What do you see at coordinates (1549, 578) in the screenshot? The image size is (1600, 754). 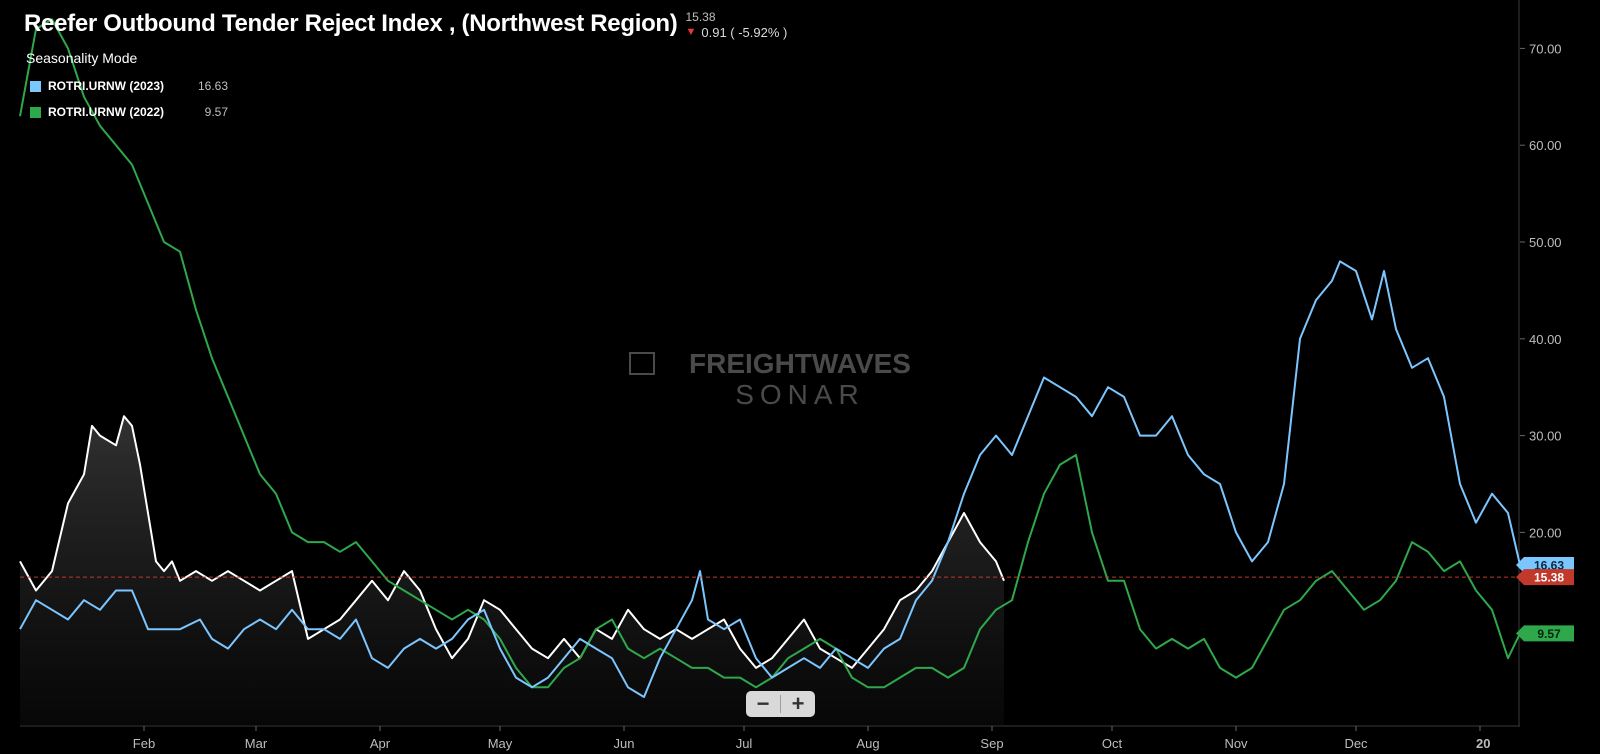 I see `reference-tag-label: 15.38` at bounding box center [1549, 578].